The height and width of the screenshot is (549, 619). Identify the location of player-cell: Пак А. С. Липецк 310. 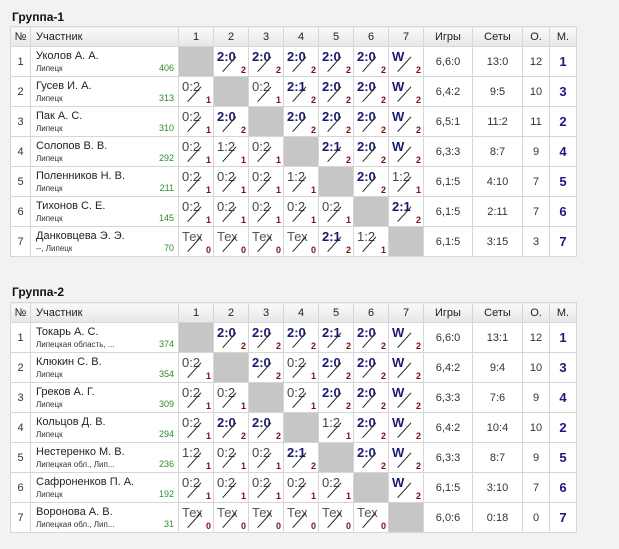
(104, 121).